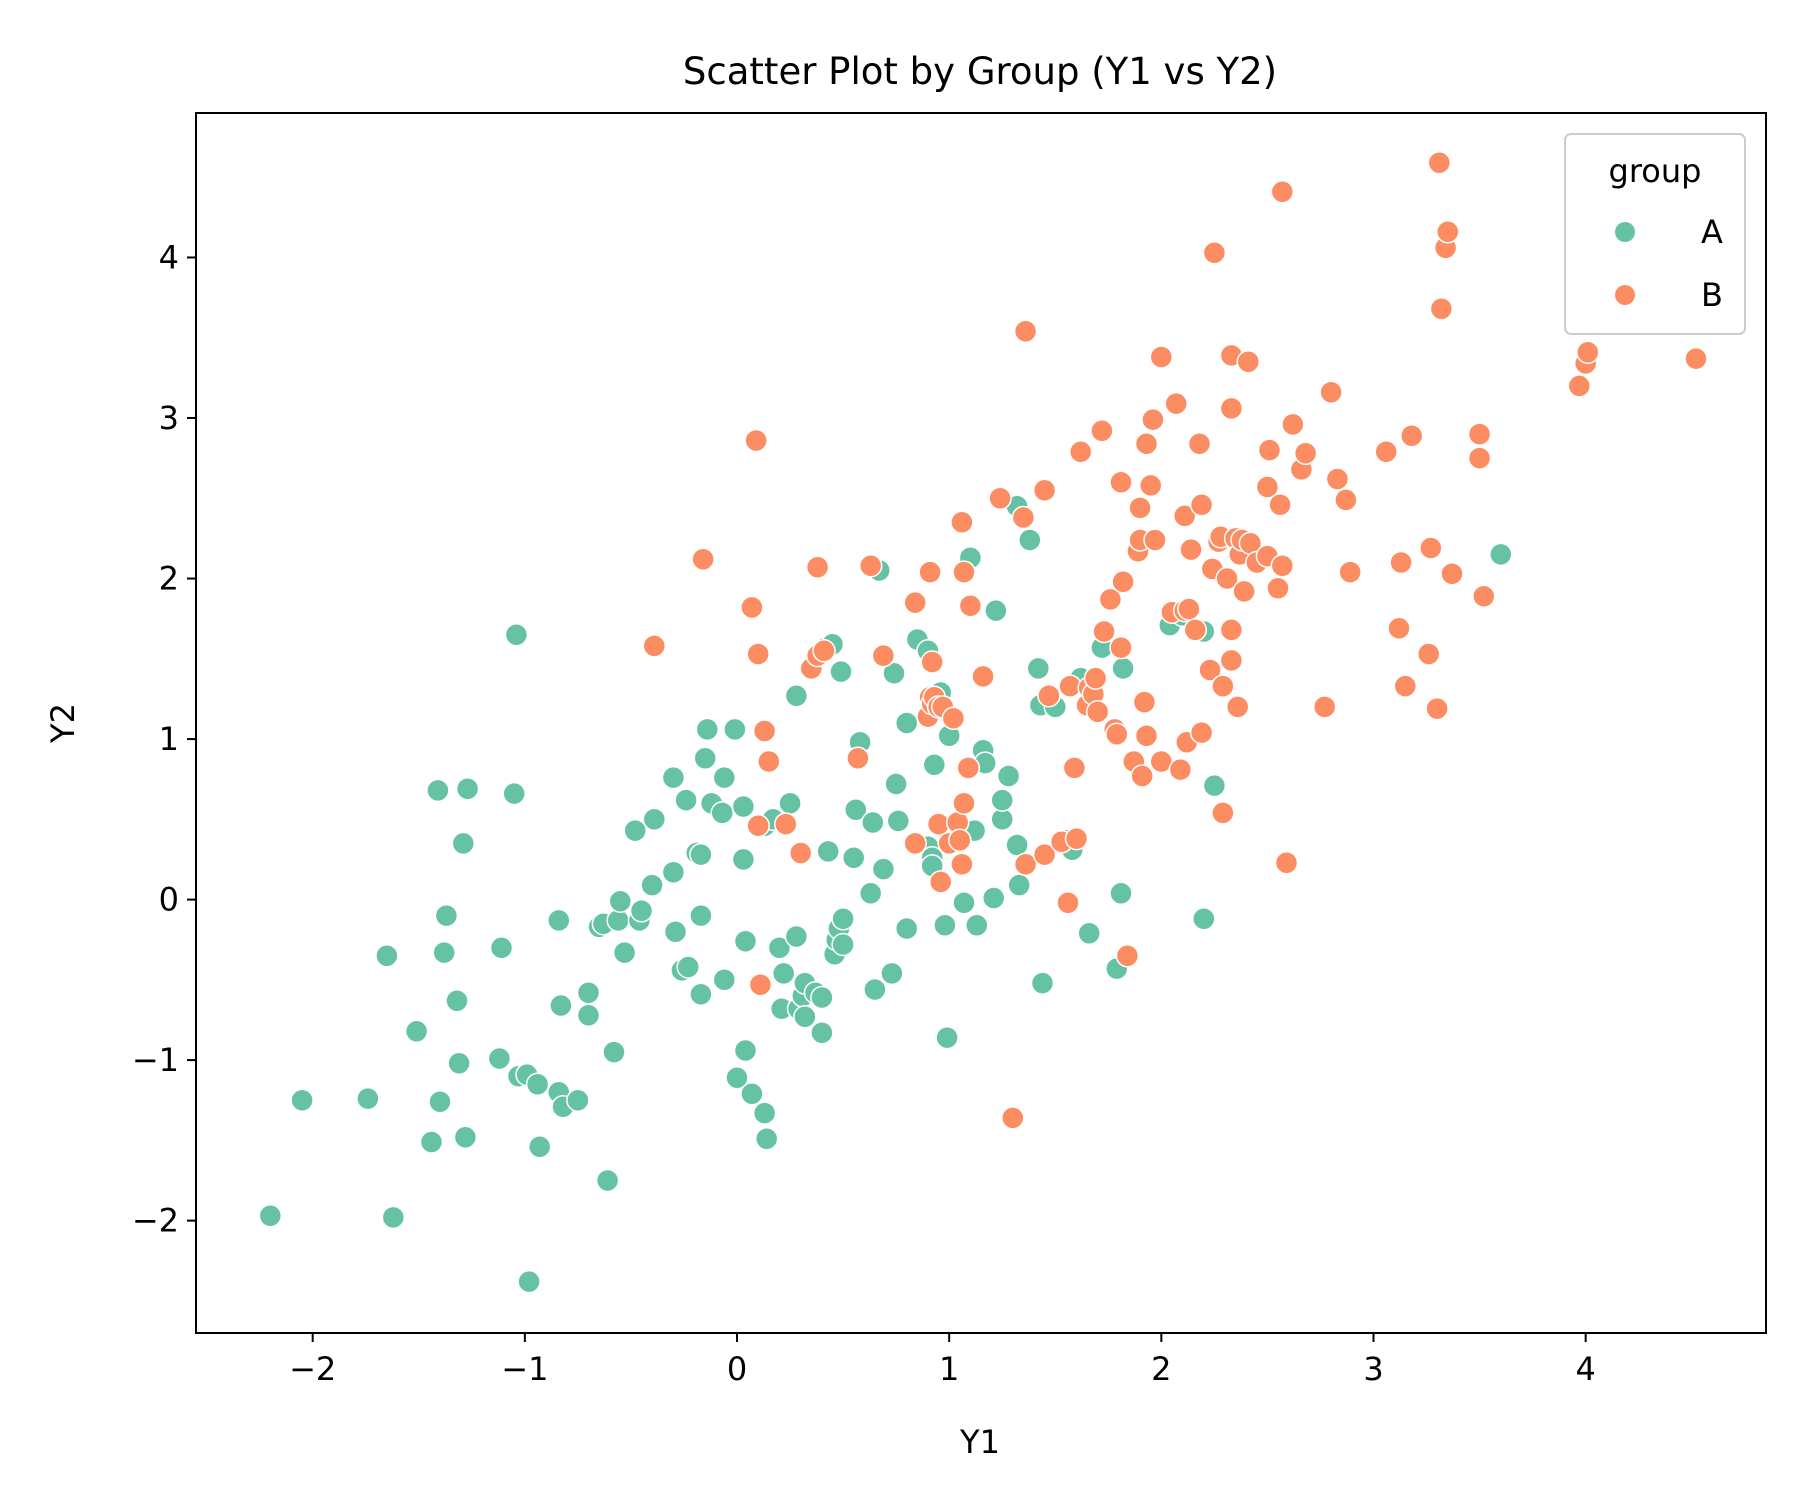  What do you see at coordinates (979, 1442) in the screenshot?
I see `x-axis-label: Y1` at bounding box center [979, 1442].